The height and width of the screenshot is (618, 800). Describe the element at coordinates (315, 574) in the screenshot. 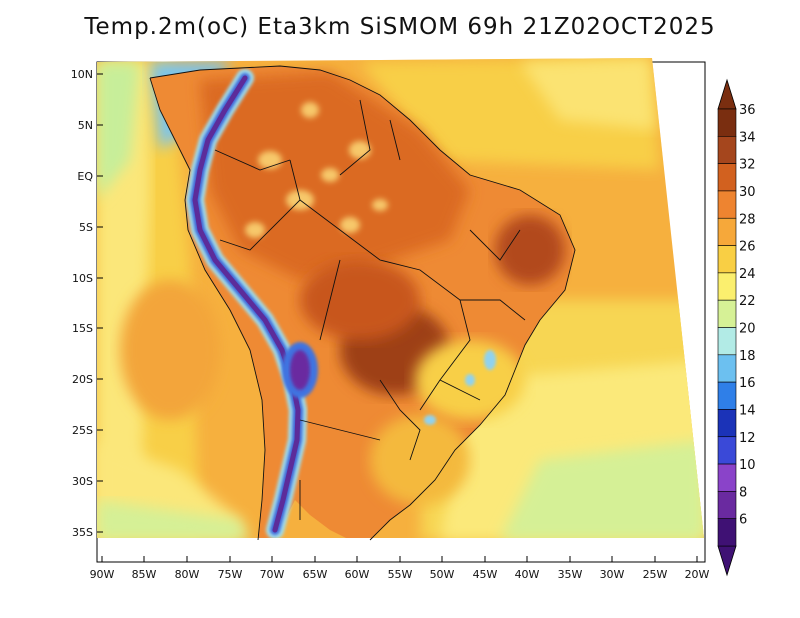

I see `lon-label-65w: 65W` at that location.